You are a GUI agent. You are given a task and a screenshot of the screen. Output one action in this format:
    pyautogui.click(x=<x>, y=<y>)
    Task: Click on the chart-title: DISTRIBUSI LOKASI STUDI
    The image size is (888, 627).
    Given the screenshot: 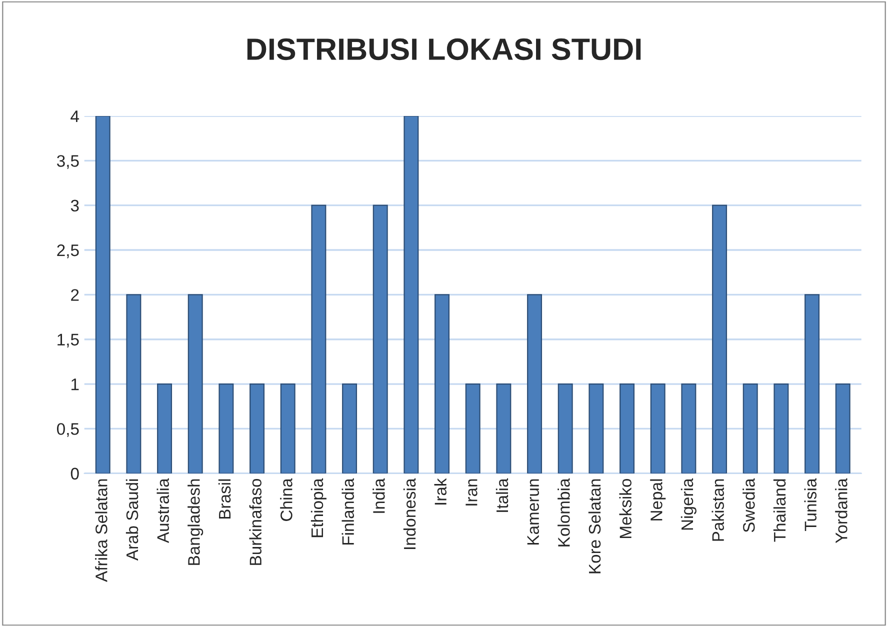 What is the action you would take?
    pyautogui.click(x=444, y=49)
    